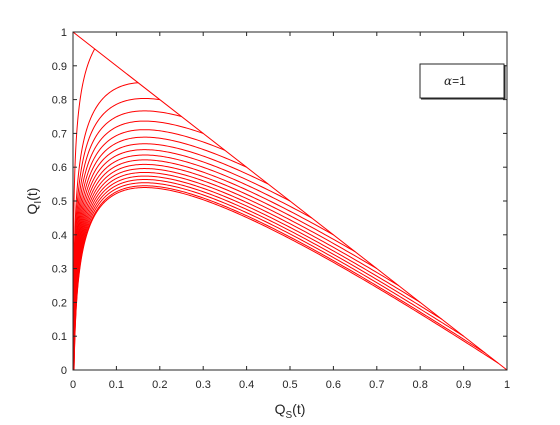 This screenshot has width=560, height=425. Describe the element at coordinates (246, 385) in the screenshot. I see `x-tick-label-4: 0.4` at that location.